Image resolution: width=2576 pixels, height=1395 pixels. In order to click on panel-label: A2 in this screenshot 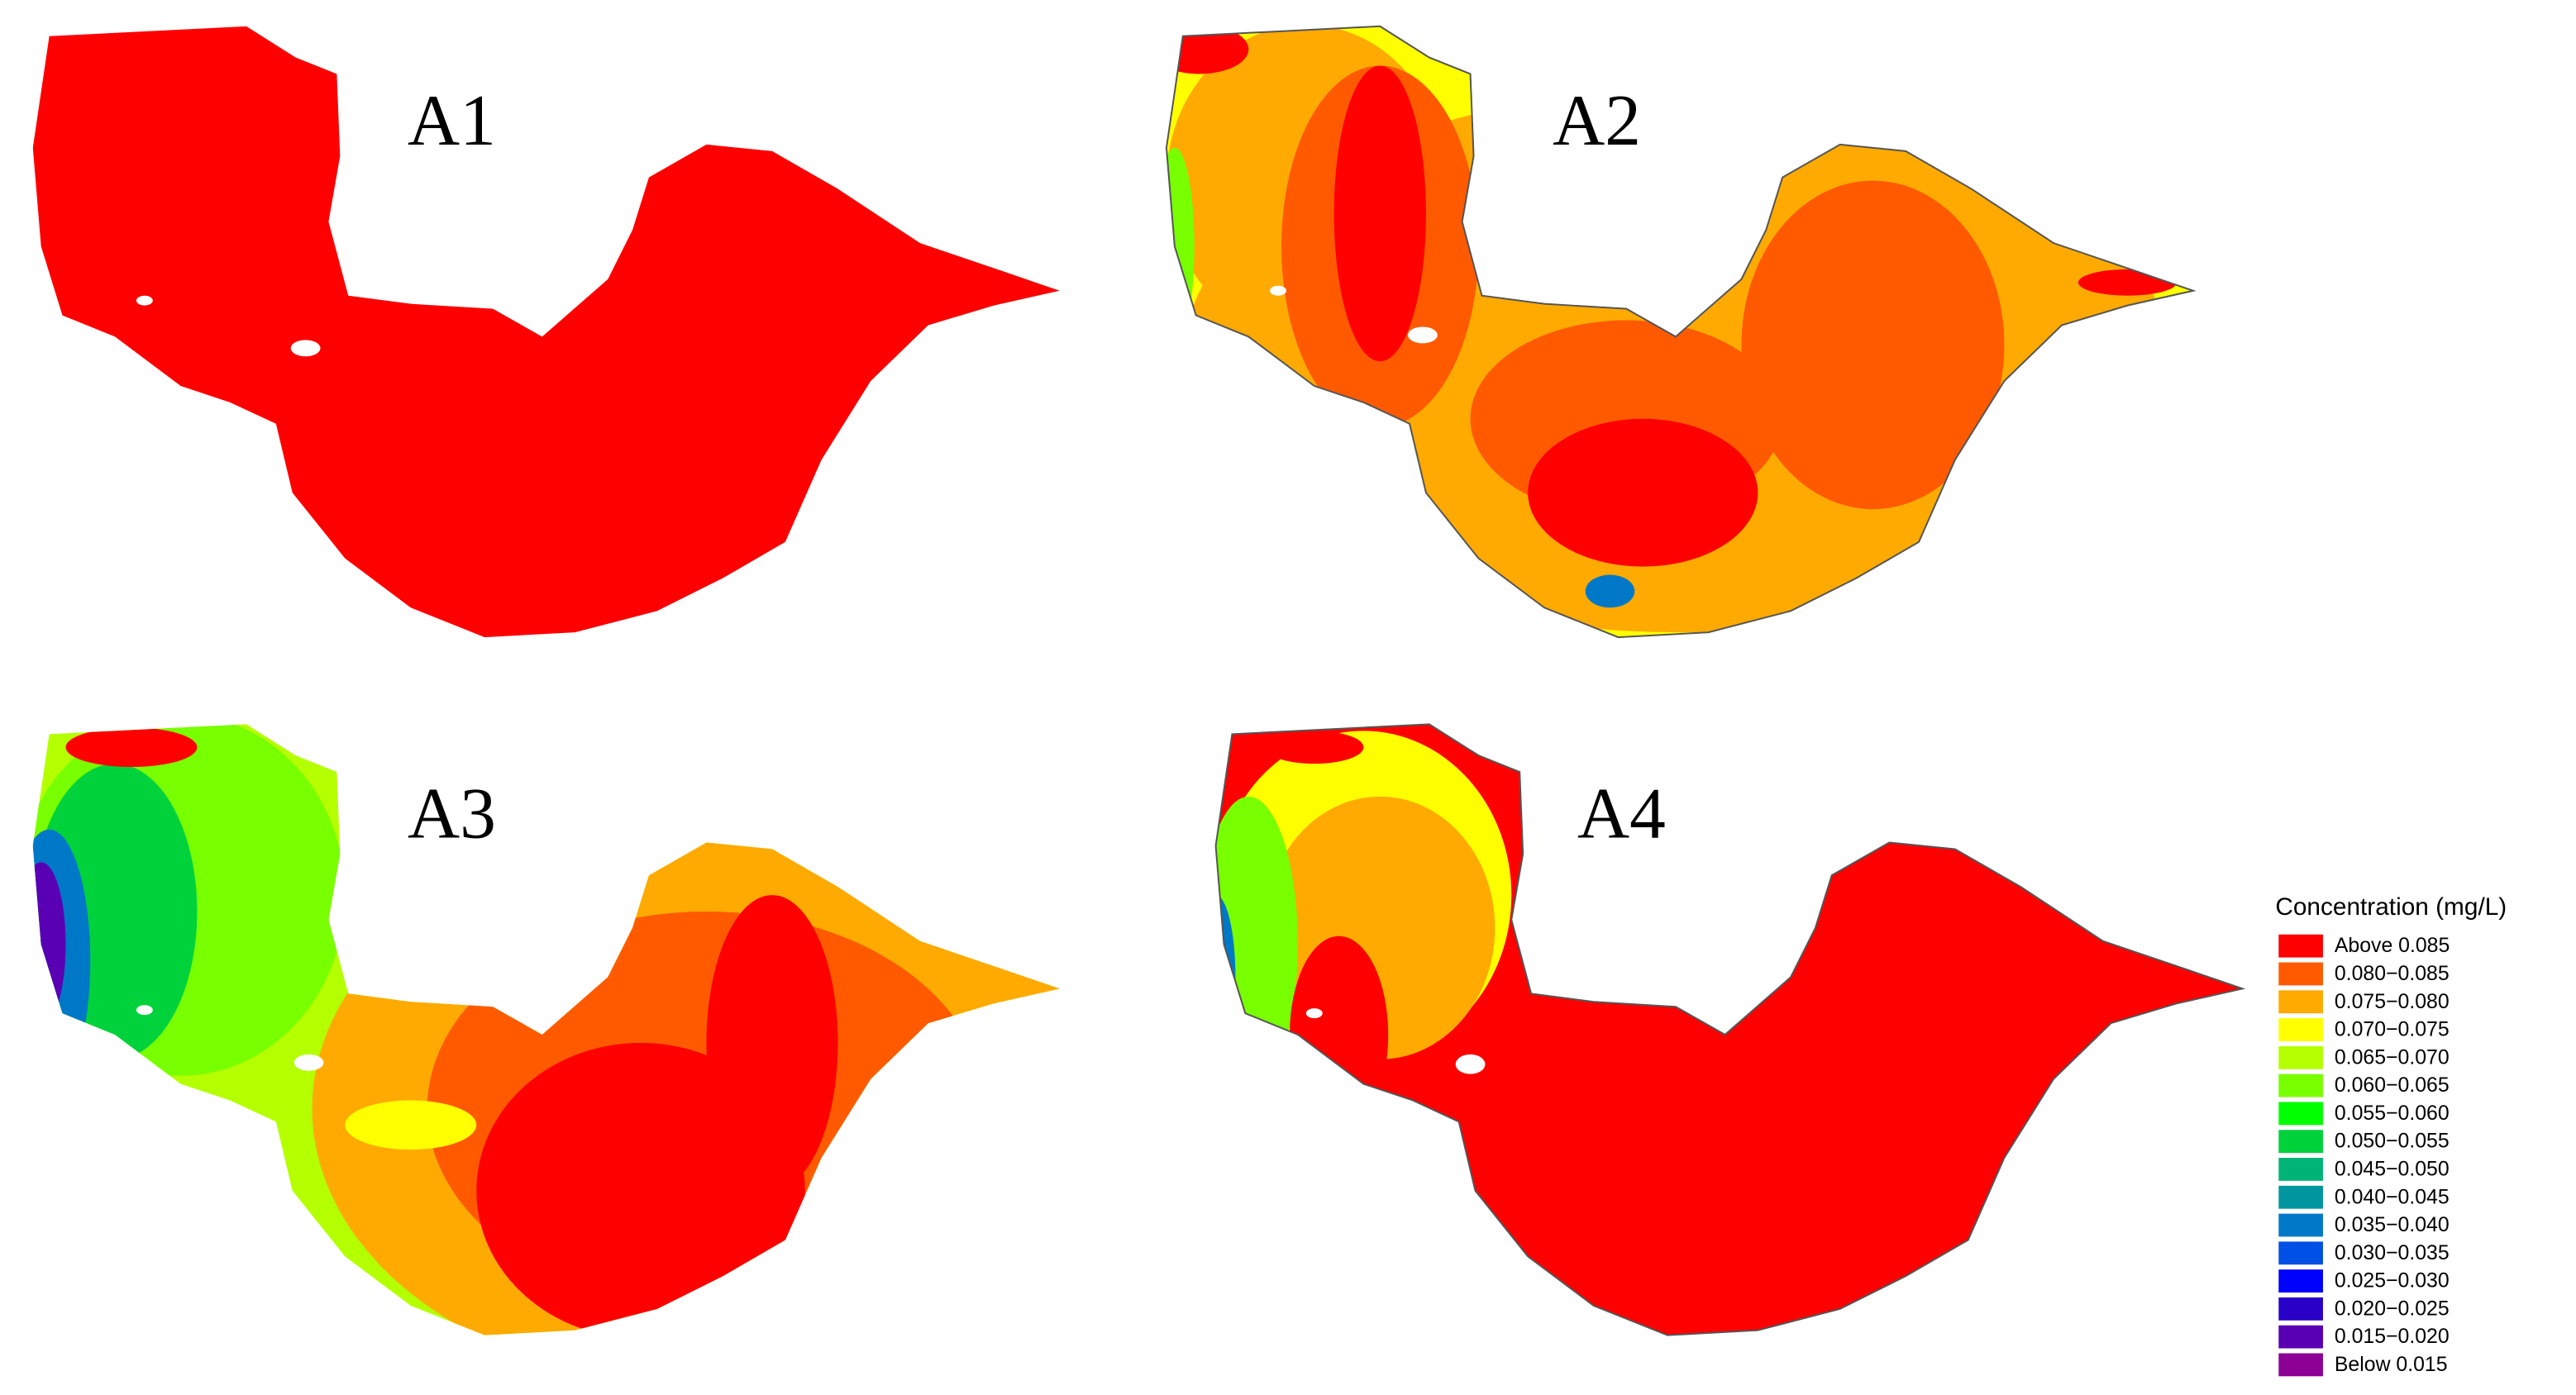, I will do `click(1597, 120)`.